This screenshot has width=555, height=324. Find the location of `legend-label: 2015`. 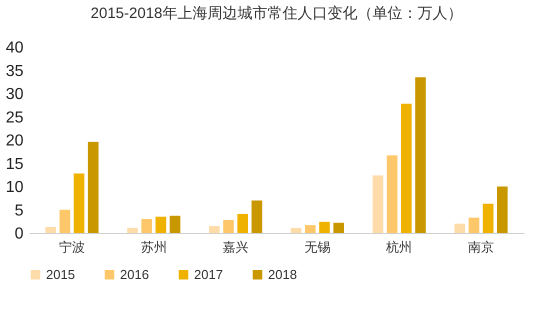

legend-label: 2015 is located at coordinates (60, 274).